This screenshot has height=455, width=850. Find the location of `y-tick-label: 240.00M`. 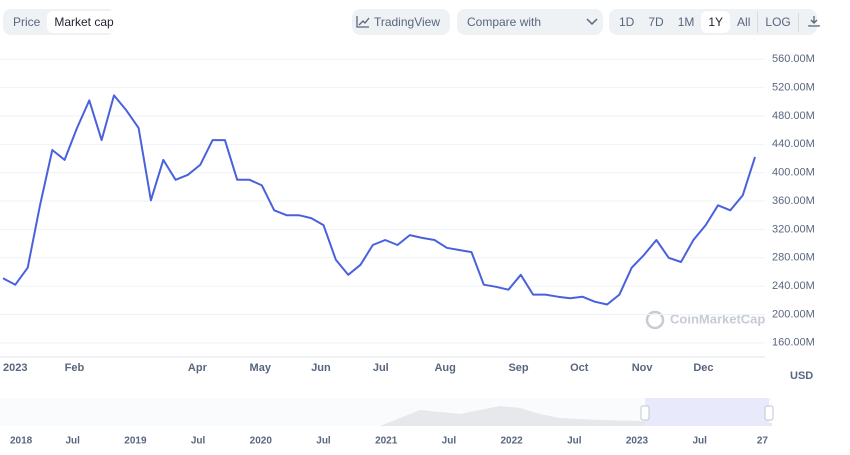

y-tick-label: 240.00M is located at coordinates (793, 286).